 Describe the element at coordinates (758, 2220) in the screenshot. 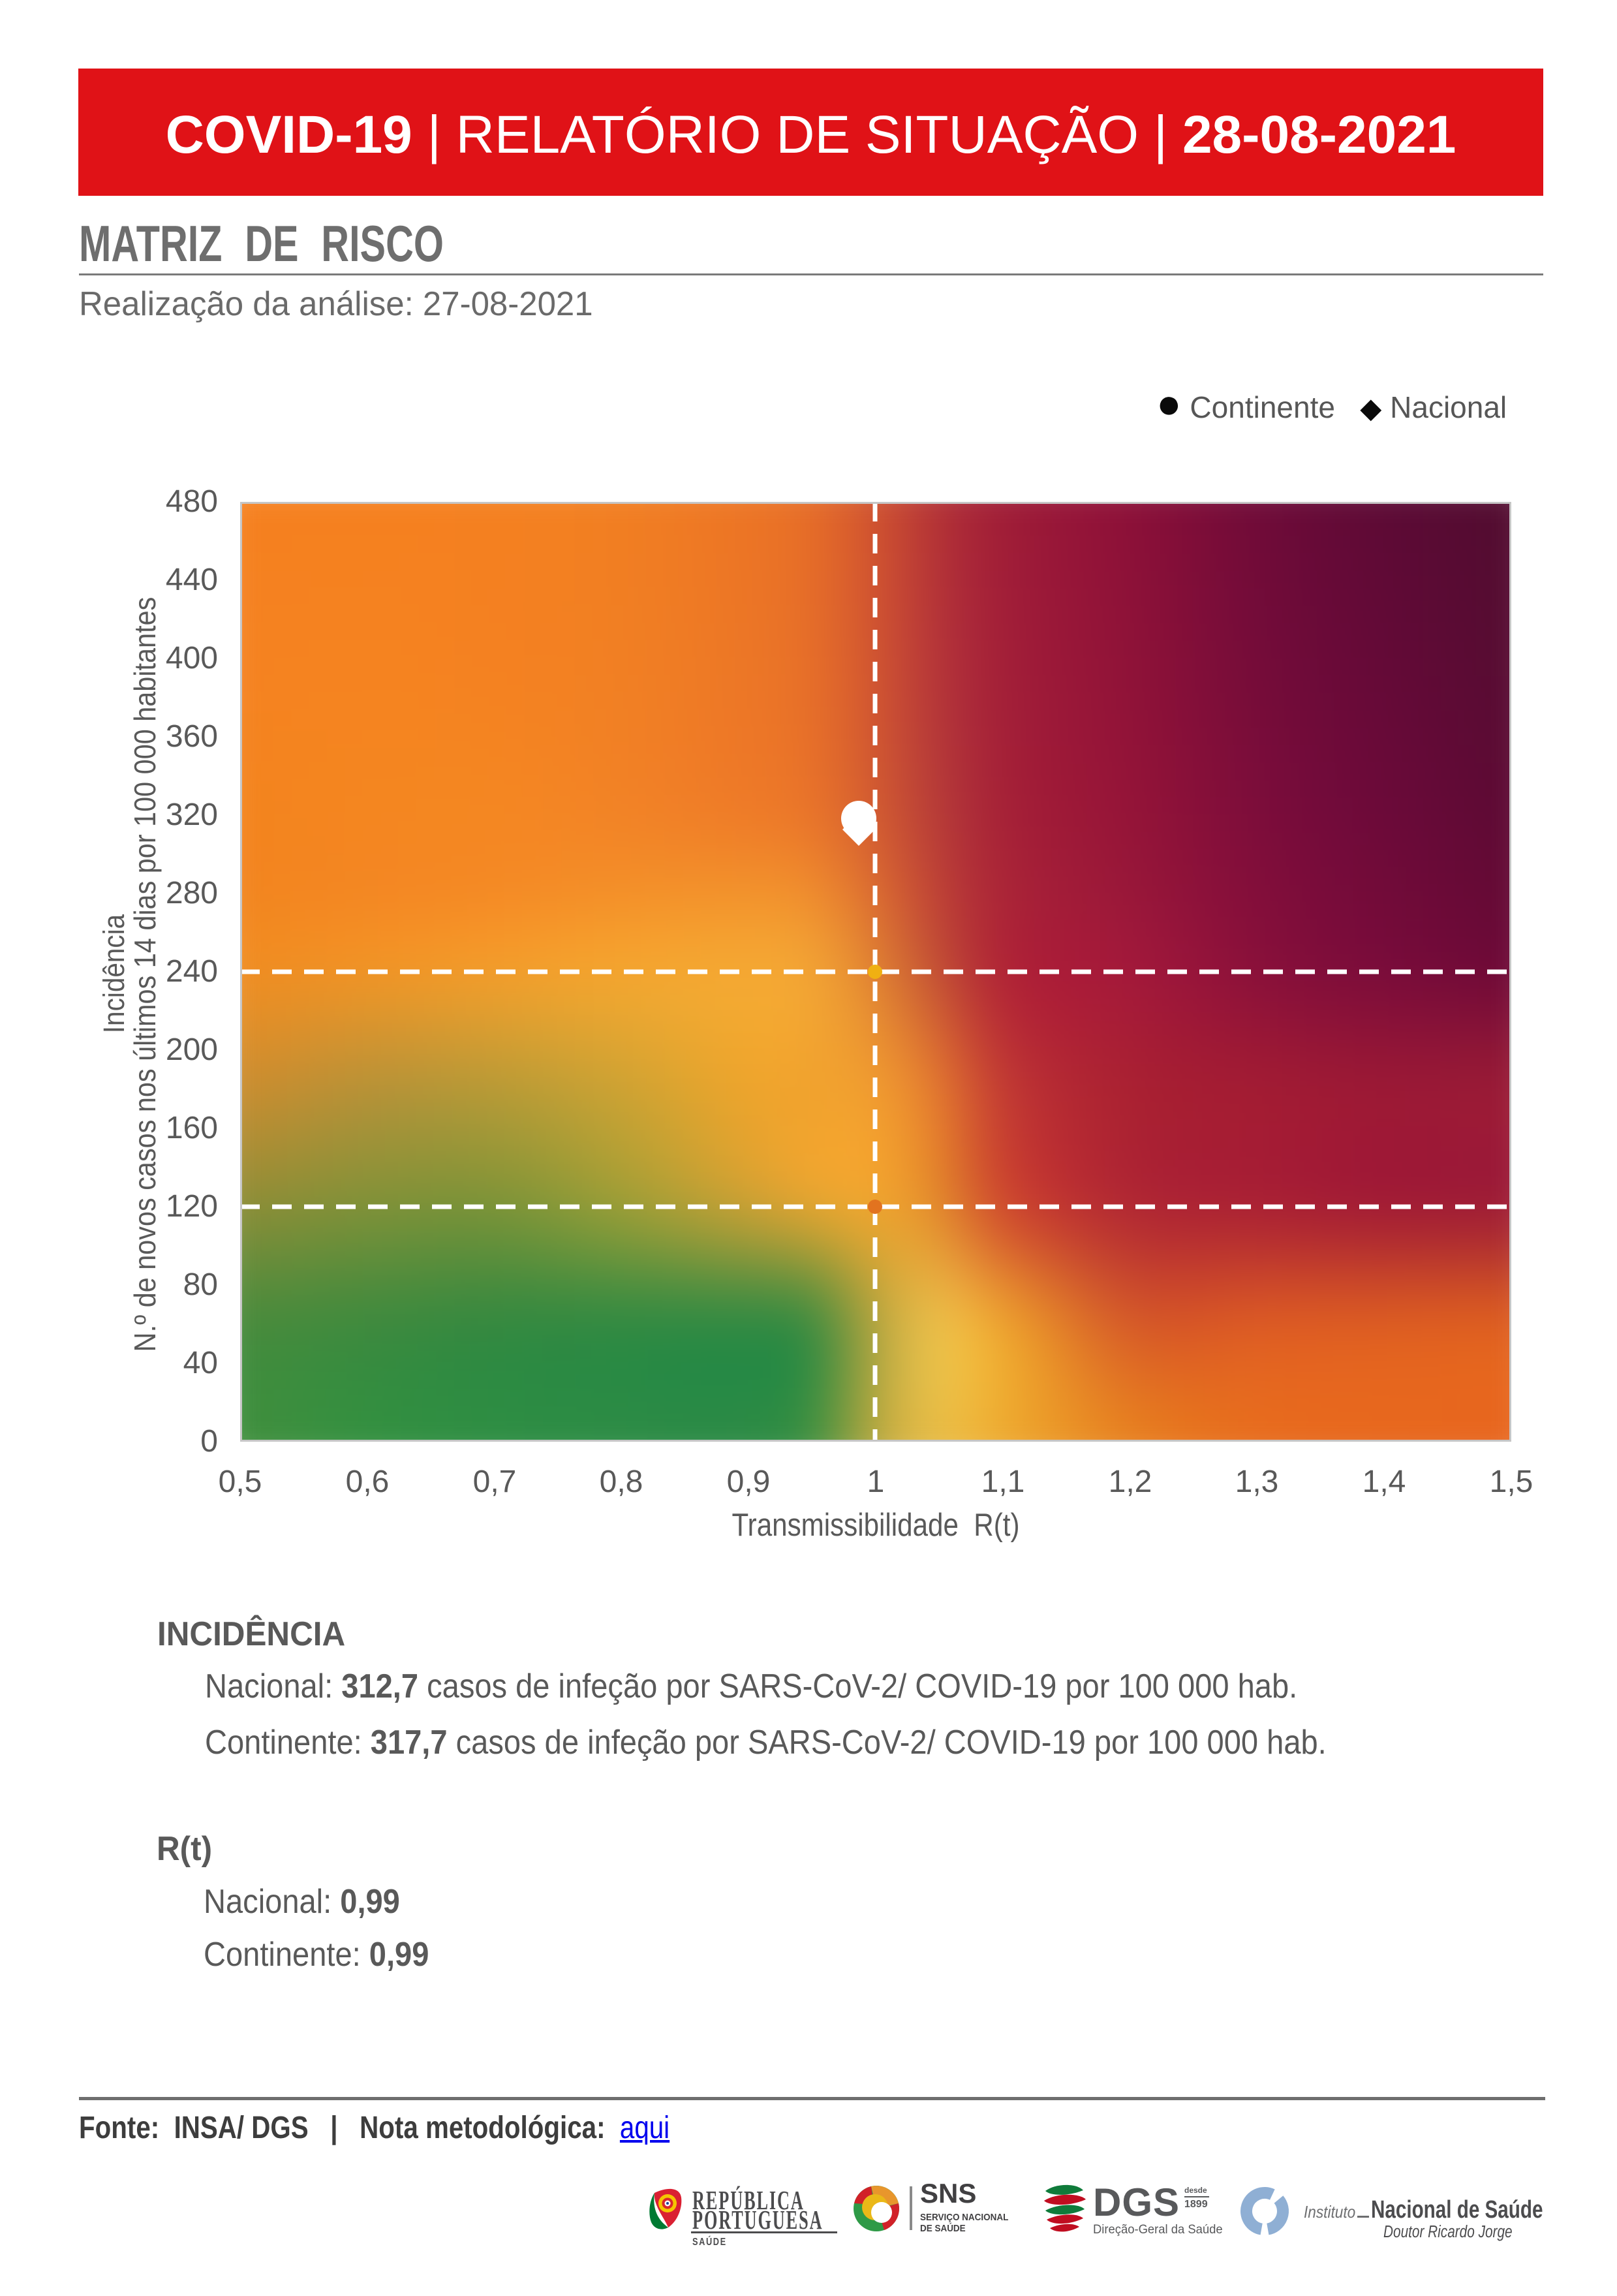

I see `svg-text: PORTUGUESA` at that location.